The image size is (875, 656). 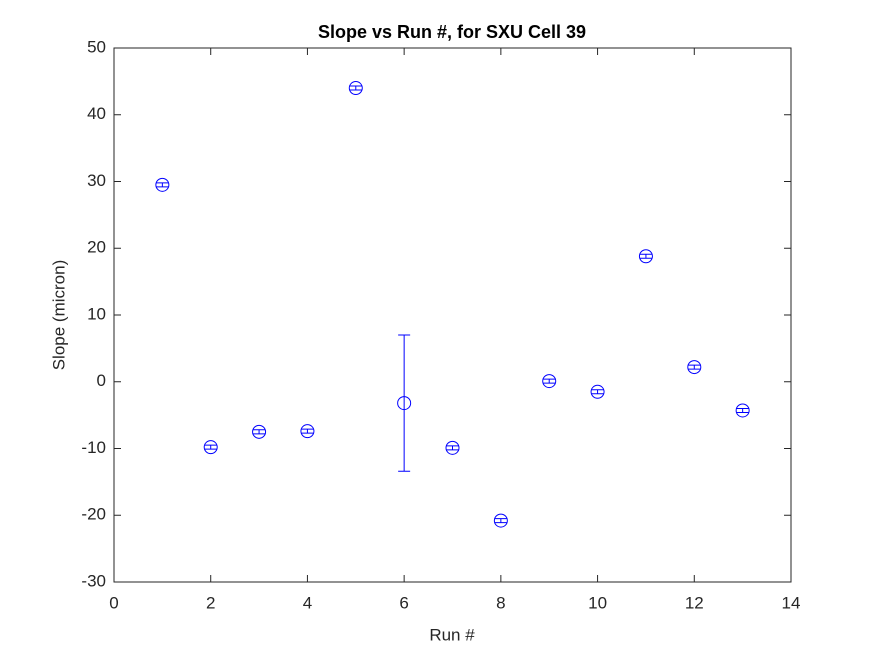 I want to click on y-tick-label: -10, so click(x=93, y=447).